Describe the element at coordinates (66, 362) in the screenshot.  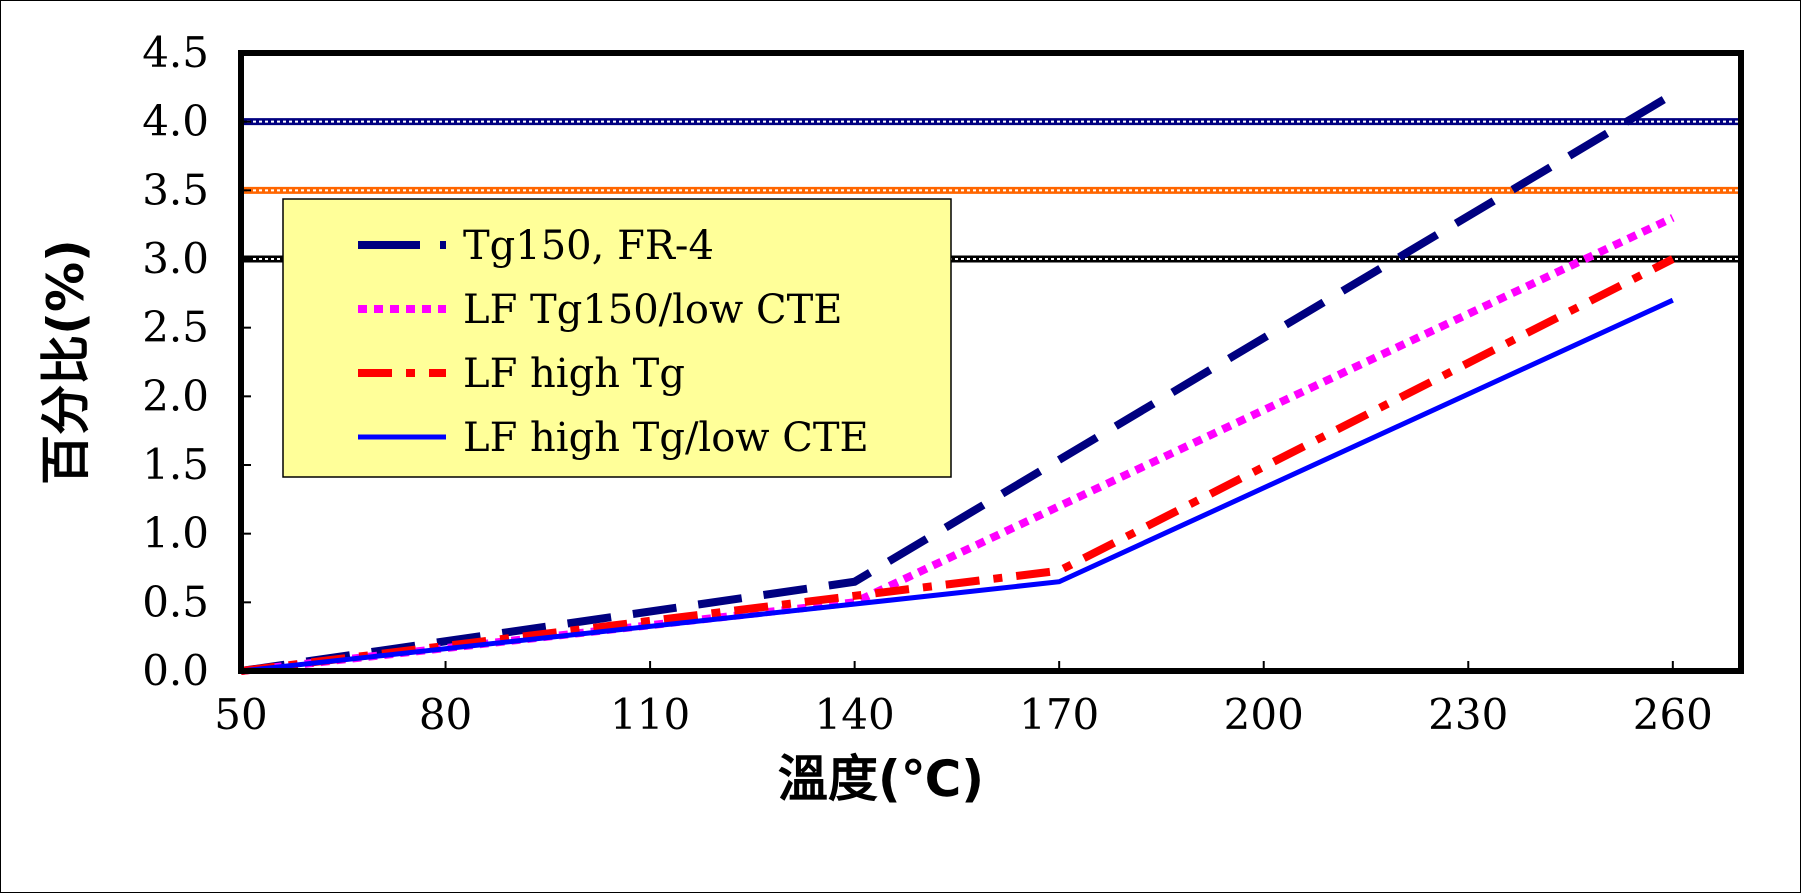
I see `y-axis-title: 百分比(%)` at that location.